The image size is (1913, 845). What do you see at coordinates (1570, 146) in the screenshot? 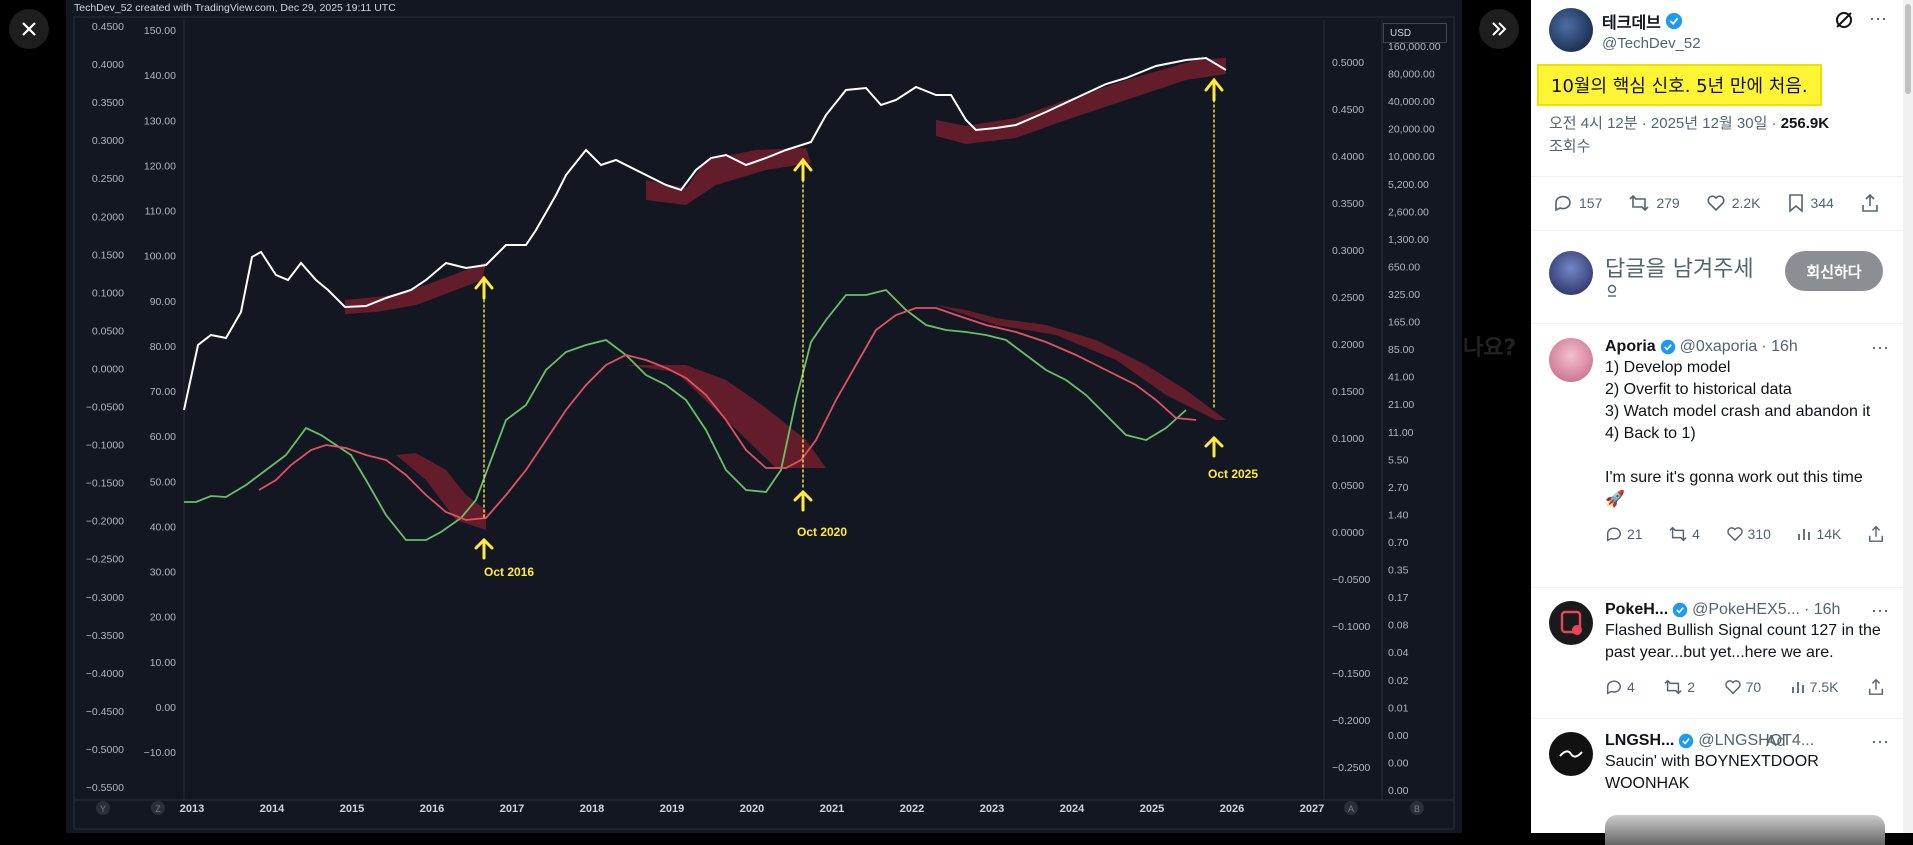
I see `views-label: 조회수` at bounding box center [1570, 146].